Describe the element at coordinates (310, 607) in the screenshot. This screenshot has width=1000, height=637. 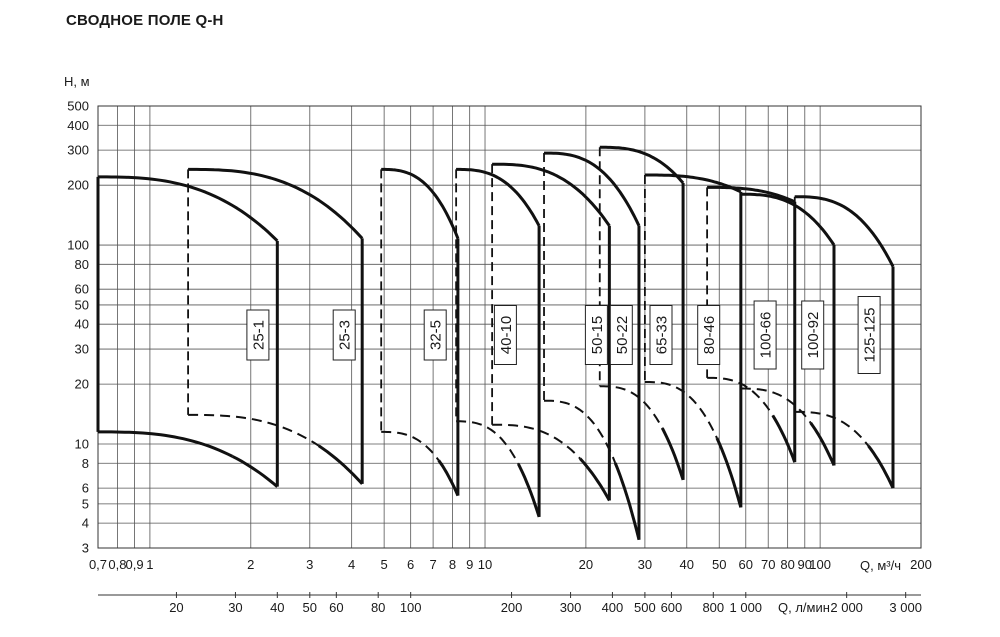
I see `x2-tick-label: 50` at that location.